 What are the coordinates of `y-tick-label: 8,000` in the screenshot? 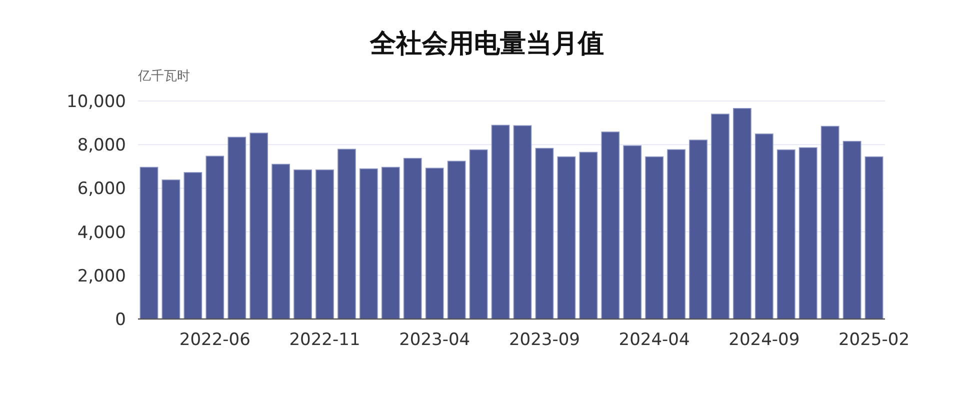 It's located at (101, 146).